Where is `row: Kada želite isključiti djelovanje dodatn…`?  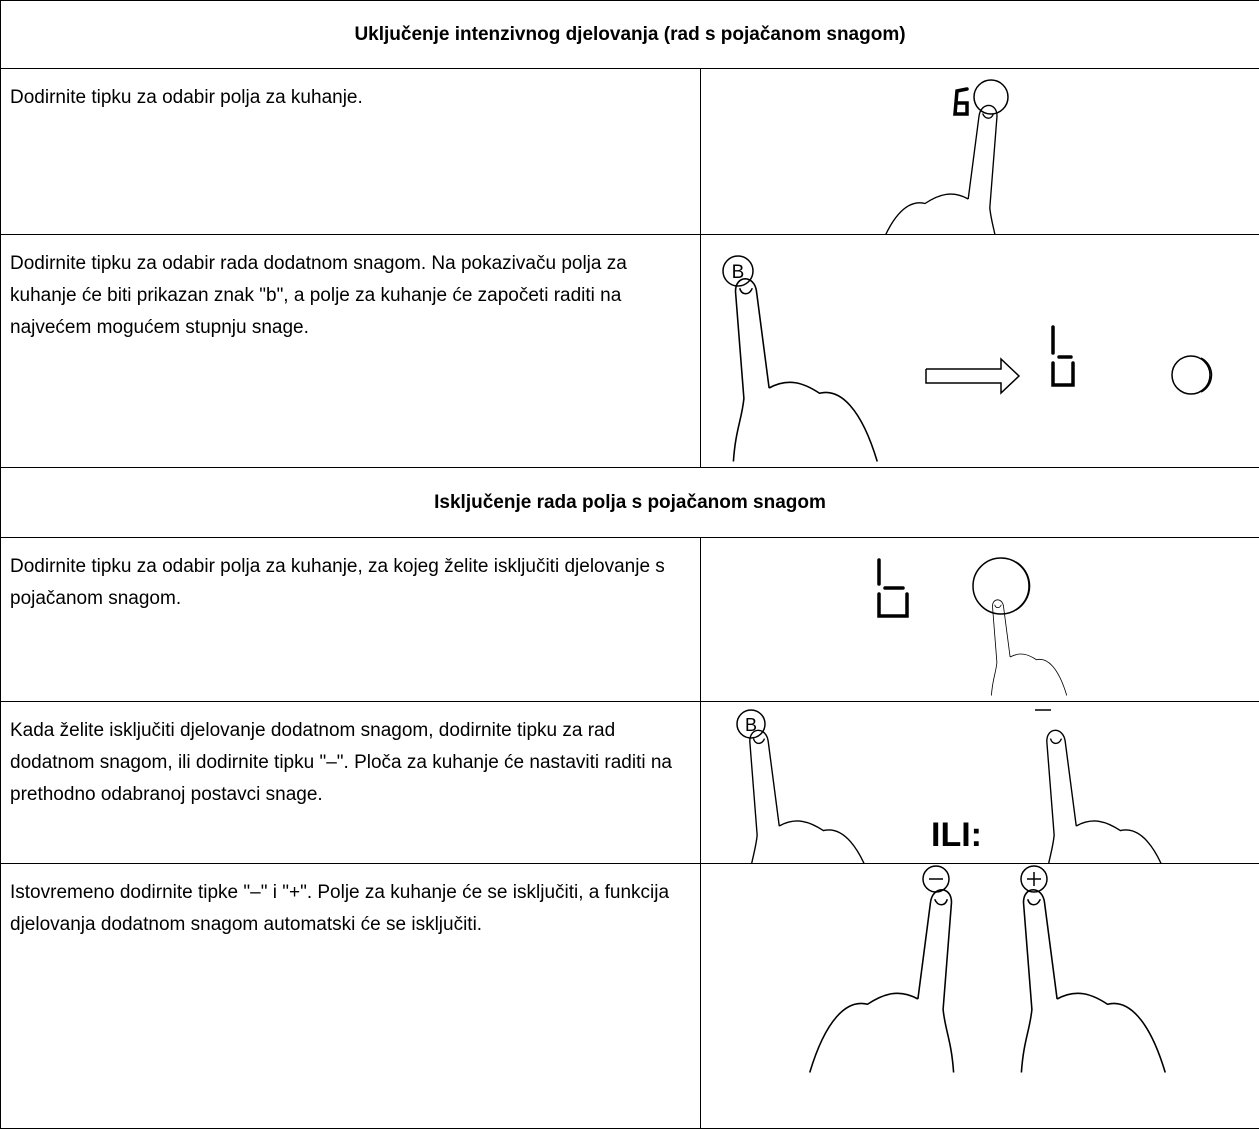 row: Kada želite isključiti djelovanje dodatn… is located at coordinates (630, 783).